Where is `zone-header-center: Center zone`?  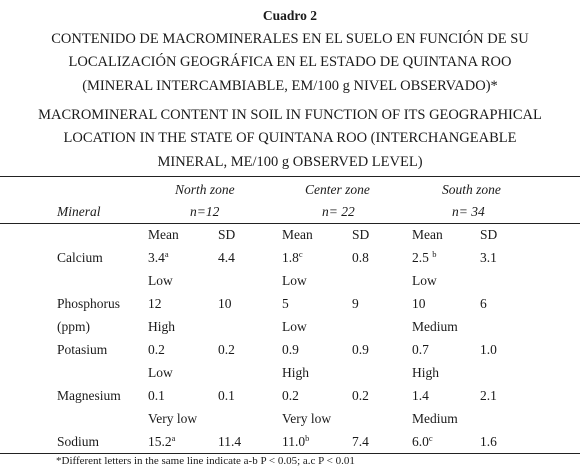
zone-header-center: Center zone is located at coordinates (337, 189).